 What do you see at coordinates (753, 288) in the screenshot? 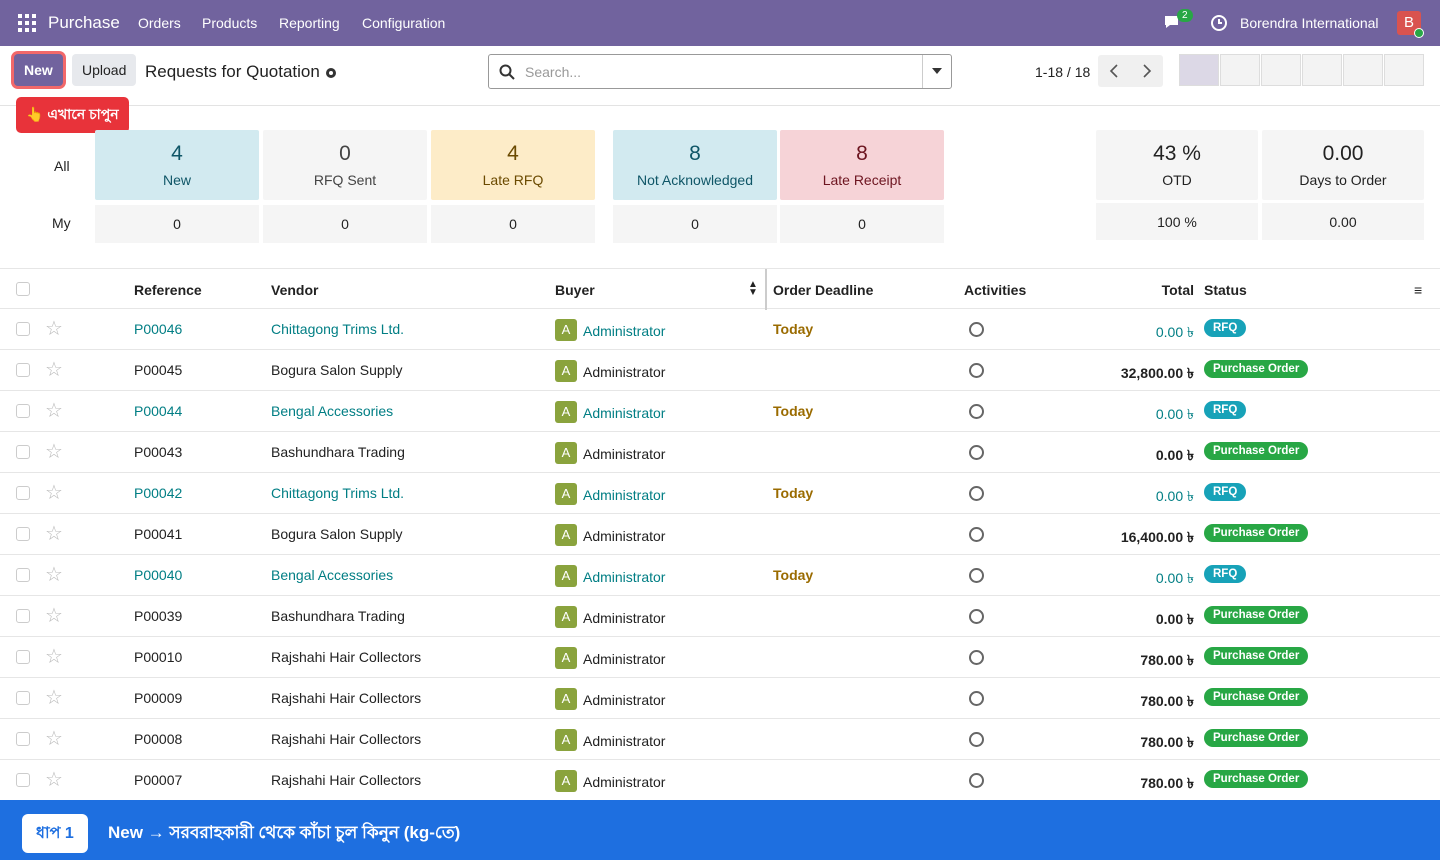
I see `sort-icon: ▲ ▼` at bounding box center [753, 288].